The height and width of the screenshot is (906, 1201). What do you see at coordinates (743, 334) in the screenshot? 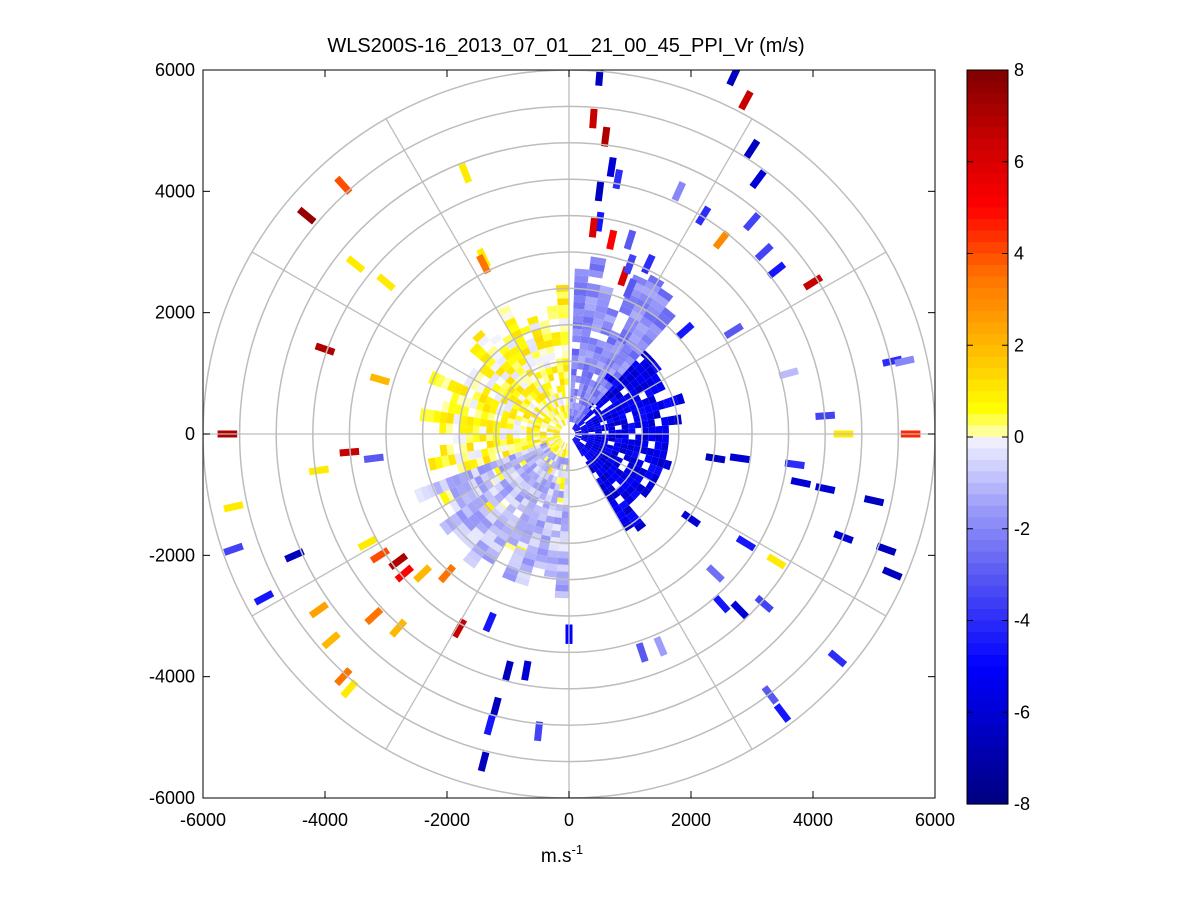
I see `radial-spoke` at bounding box center [743, 334].